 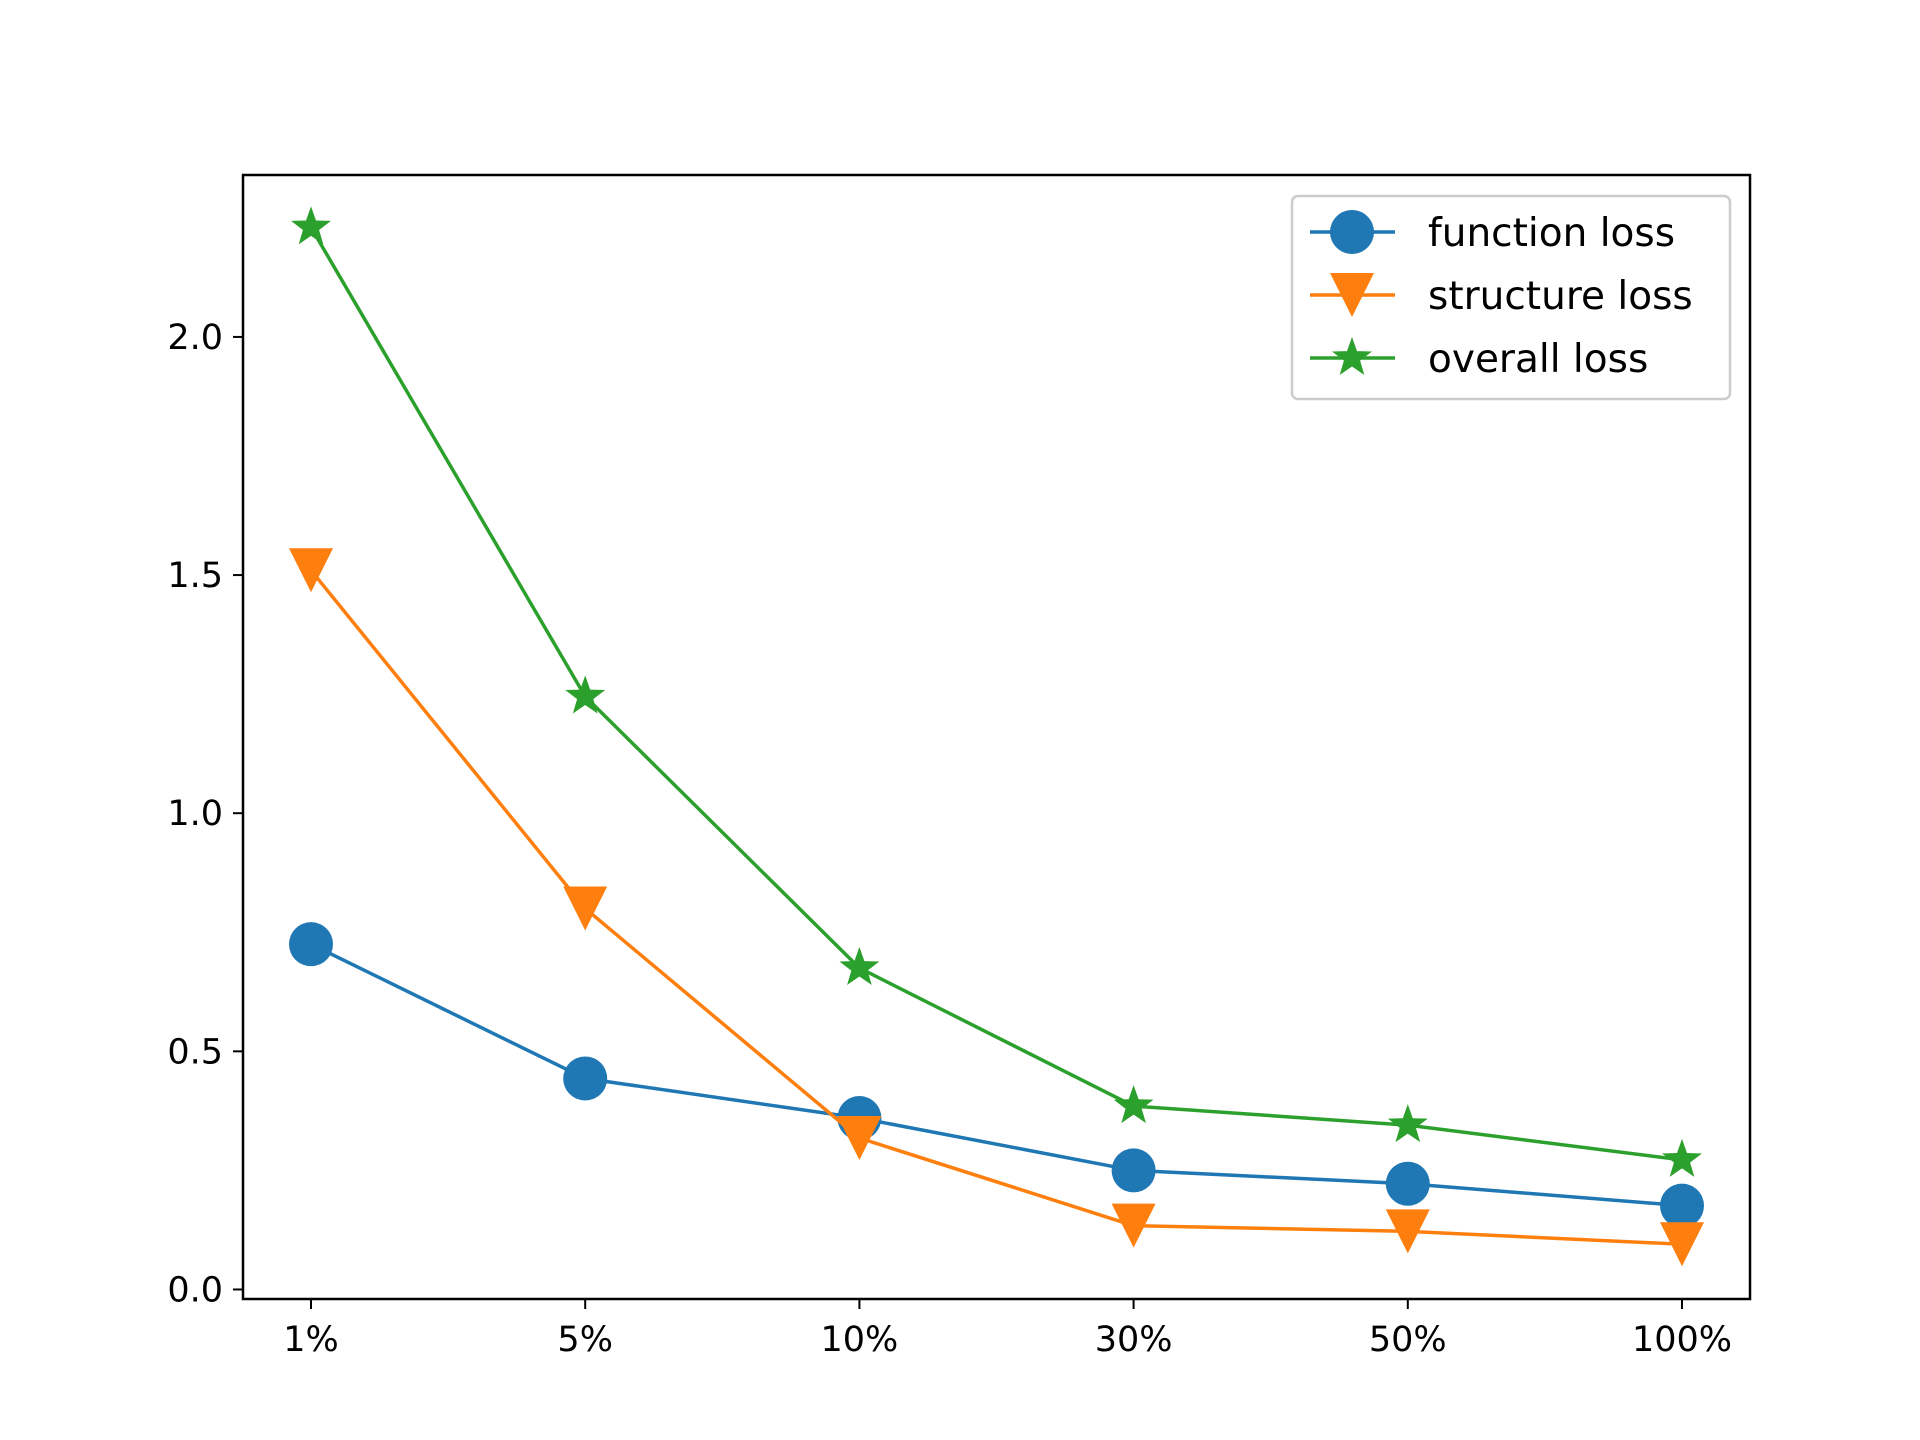 I want to click on legend-marker-function-loss, so click(x=1352, y=232).